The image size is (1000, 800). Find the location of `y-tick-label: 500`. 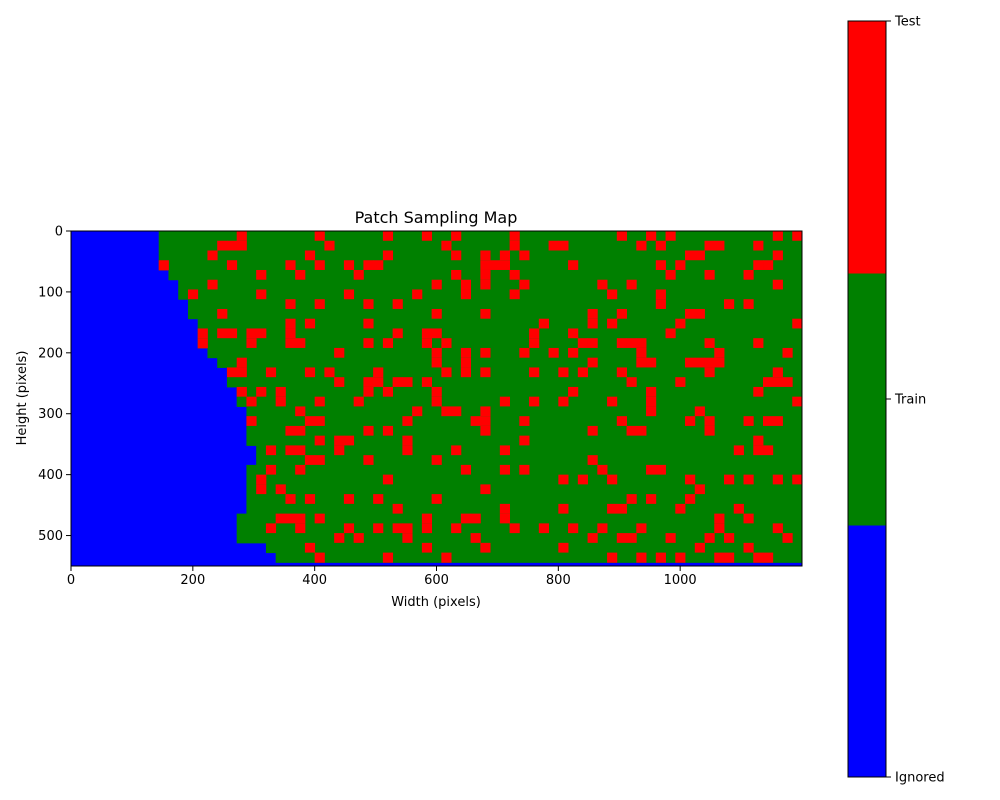

y-tick-label: 500 is located at coordinates (50, 536).